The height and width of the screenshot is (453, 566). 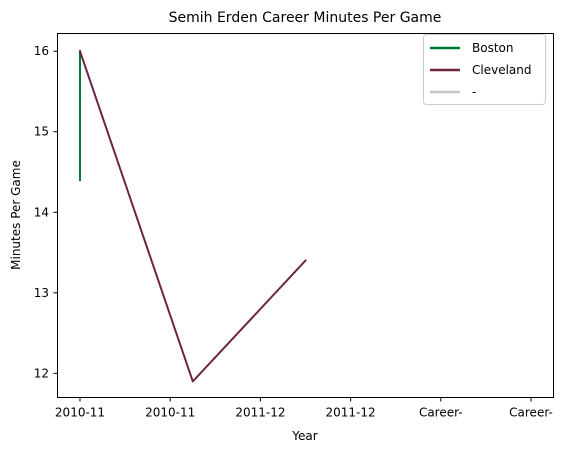 I want to click on y-tick-label: 12, so click(x=41, y=373).